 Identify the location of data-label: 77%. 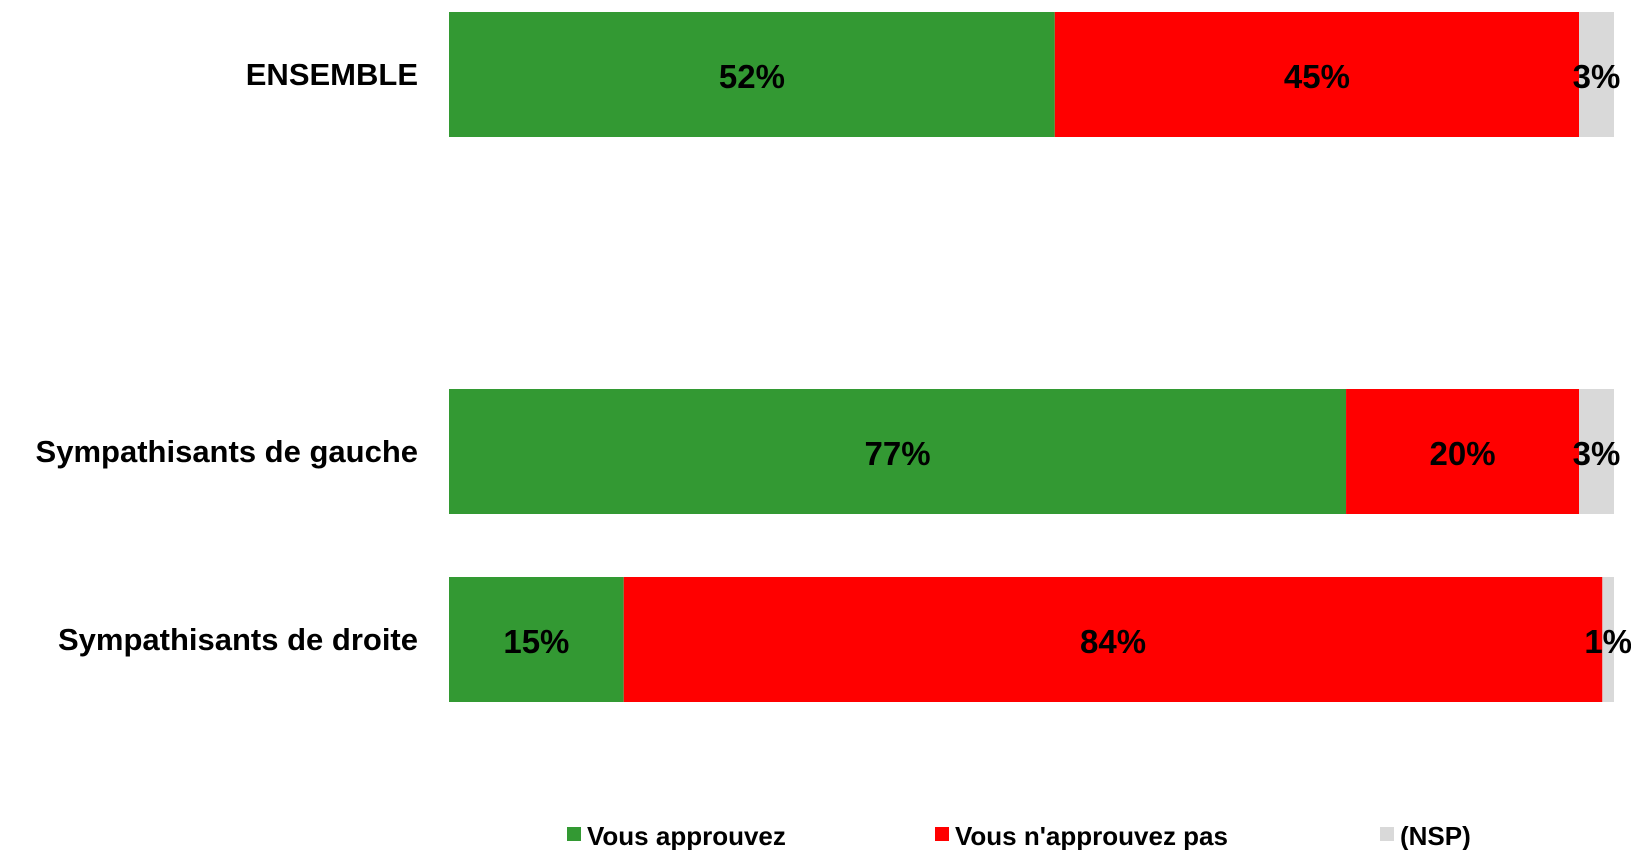
(897, 453).